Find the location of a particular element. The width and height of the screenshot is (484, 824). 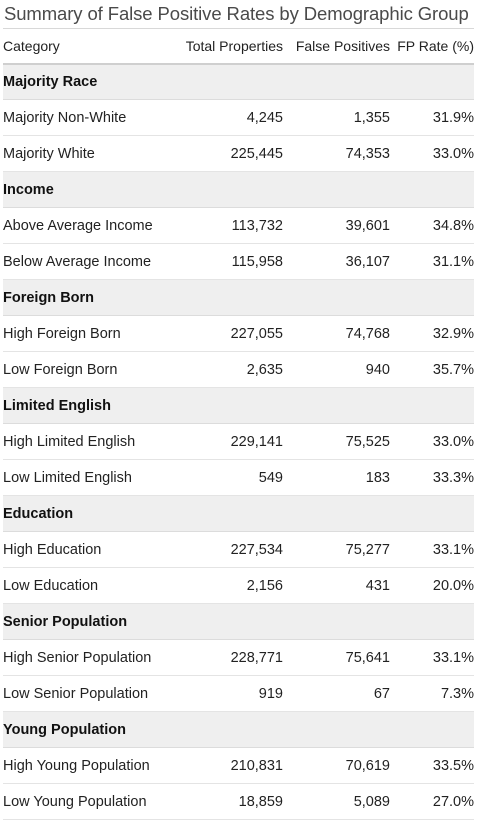

group-row: Income is located at coordinates (238, 189).